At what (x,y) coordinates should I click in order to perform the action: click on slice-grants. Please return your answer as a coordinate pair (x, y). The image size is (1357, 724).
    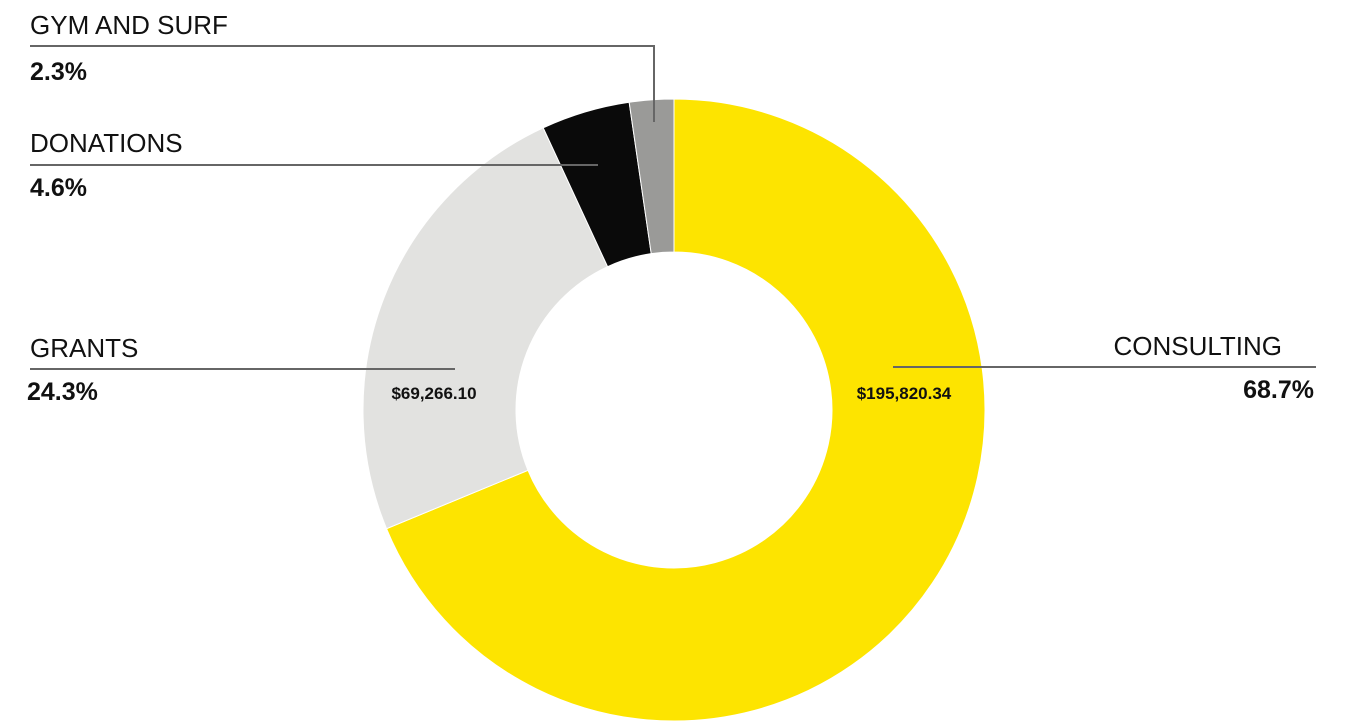
    Looking at the image, I should click on (485, 328).